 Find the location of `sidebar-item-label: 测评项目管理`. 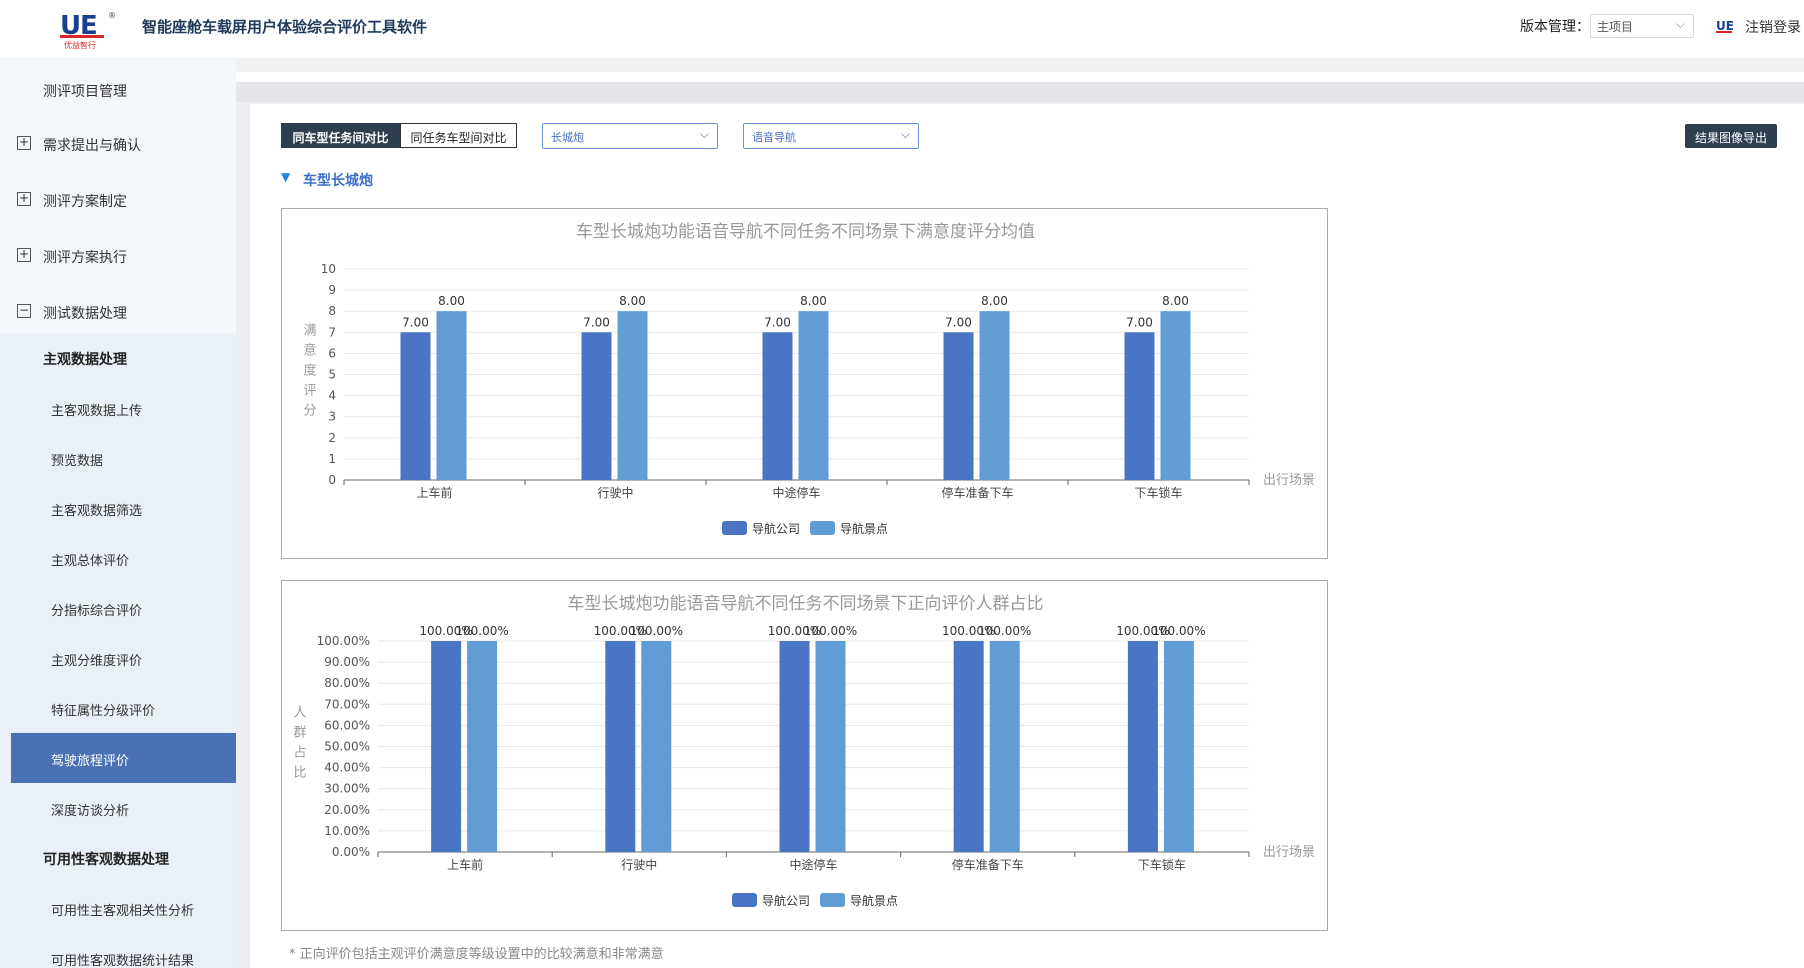

sidebar-item-label: 测评项目管理 is located at coordinates (85, 92).